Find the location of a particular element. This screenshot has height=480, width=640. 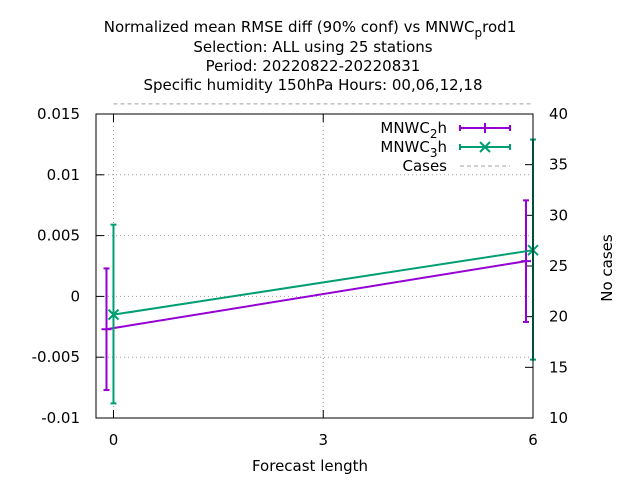

x-tick-label: 6 is located at coordinates (533, 440).